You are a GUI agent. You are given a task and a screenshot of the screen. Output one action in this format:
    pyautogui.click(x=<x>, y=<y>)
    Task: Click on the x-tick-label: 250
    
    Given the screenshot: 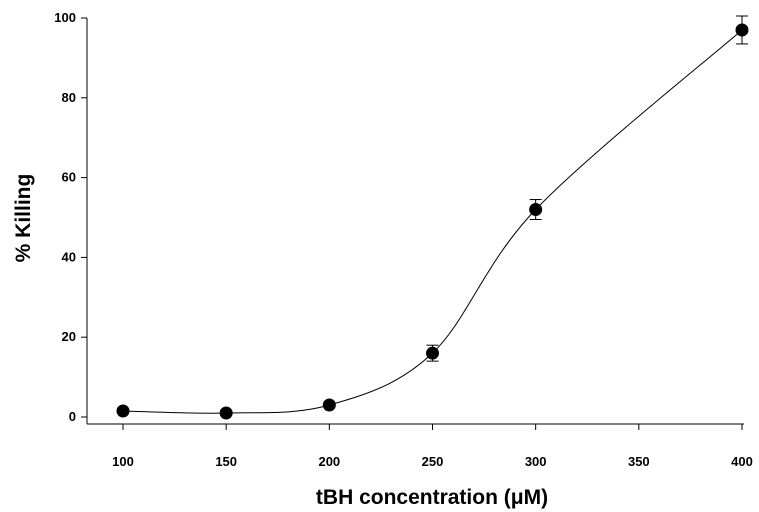 What is the action you would take?
    pyautogui.click(x=433, y=461)
    